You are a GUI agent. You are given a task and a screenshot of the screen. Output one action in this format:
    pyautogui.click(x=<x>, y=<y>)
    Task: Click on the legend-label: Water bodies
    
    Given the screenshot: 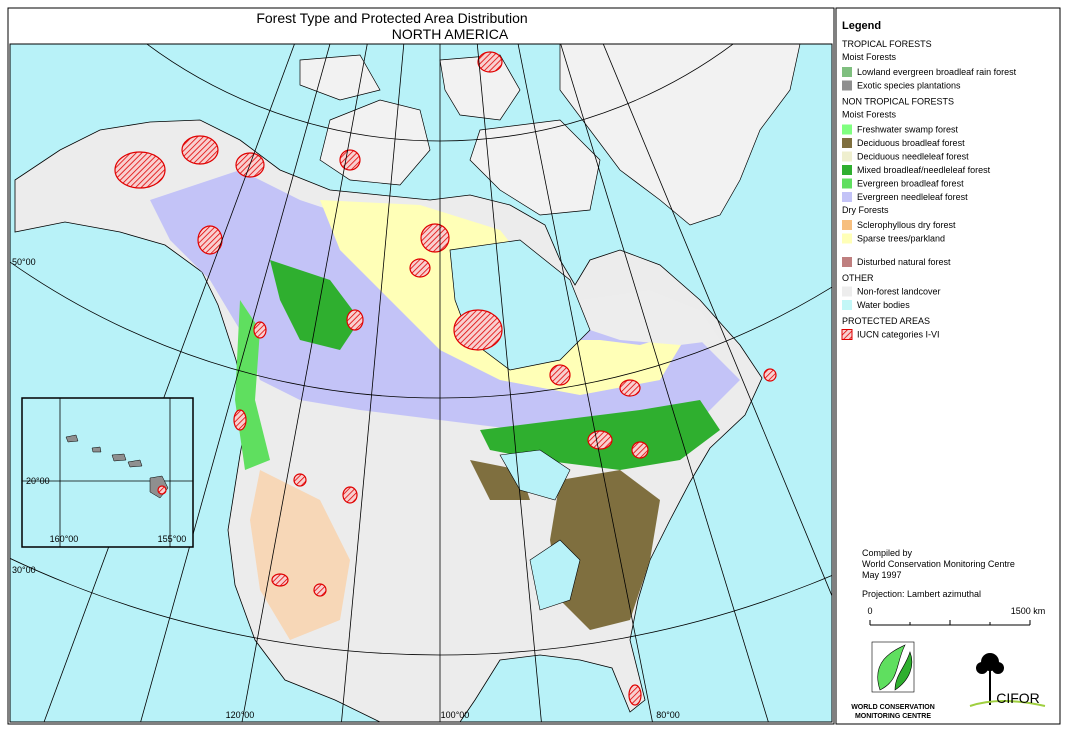 What is the action you would take?
    pyautogui.click(x=883, y=305)
    